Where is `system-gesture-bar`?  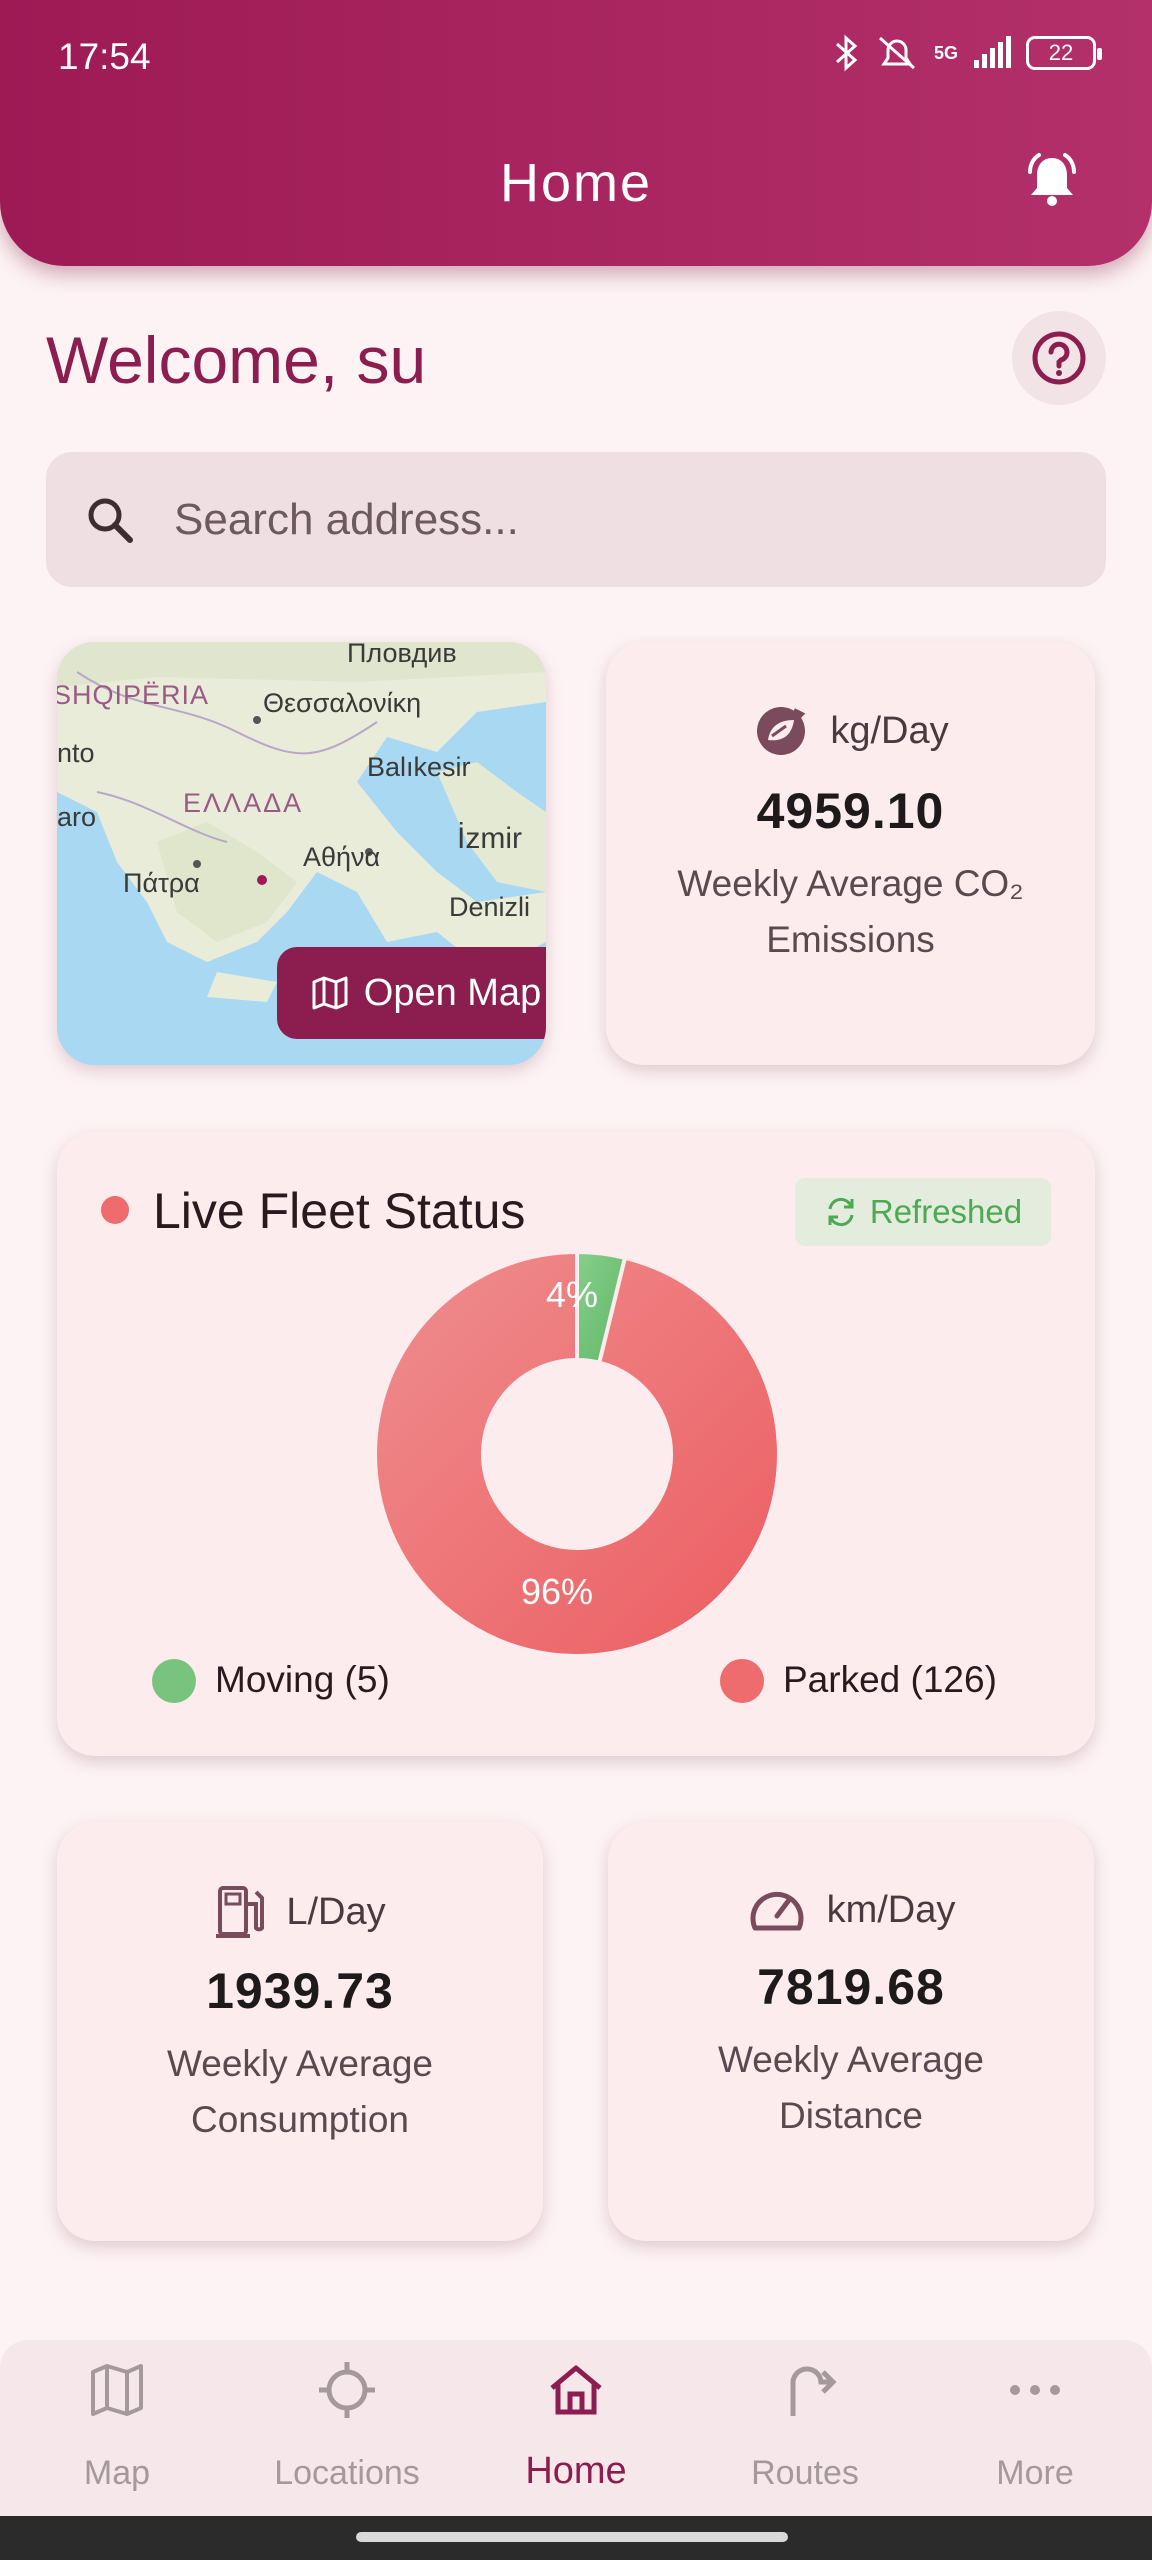
system-gesture-bar is located at coordinates (576, 2538).